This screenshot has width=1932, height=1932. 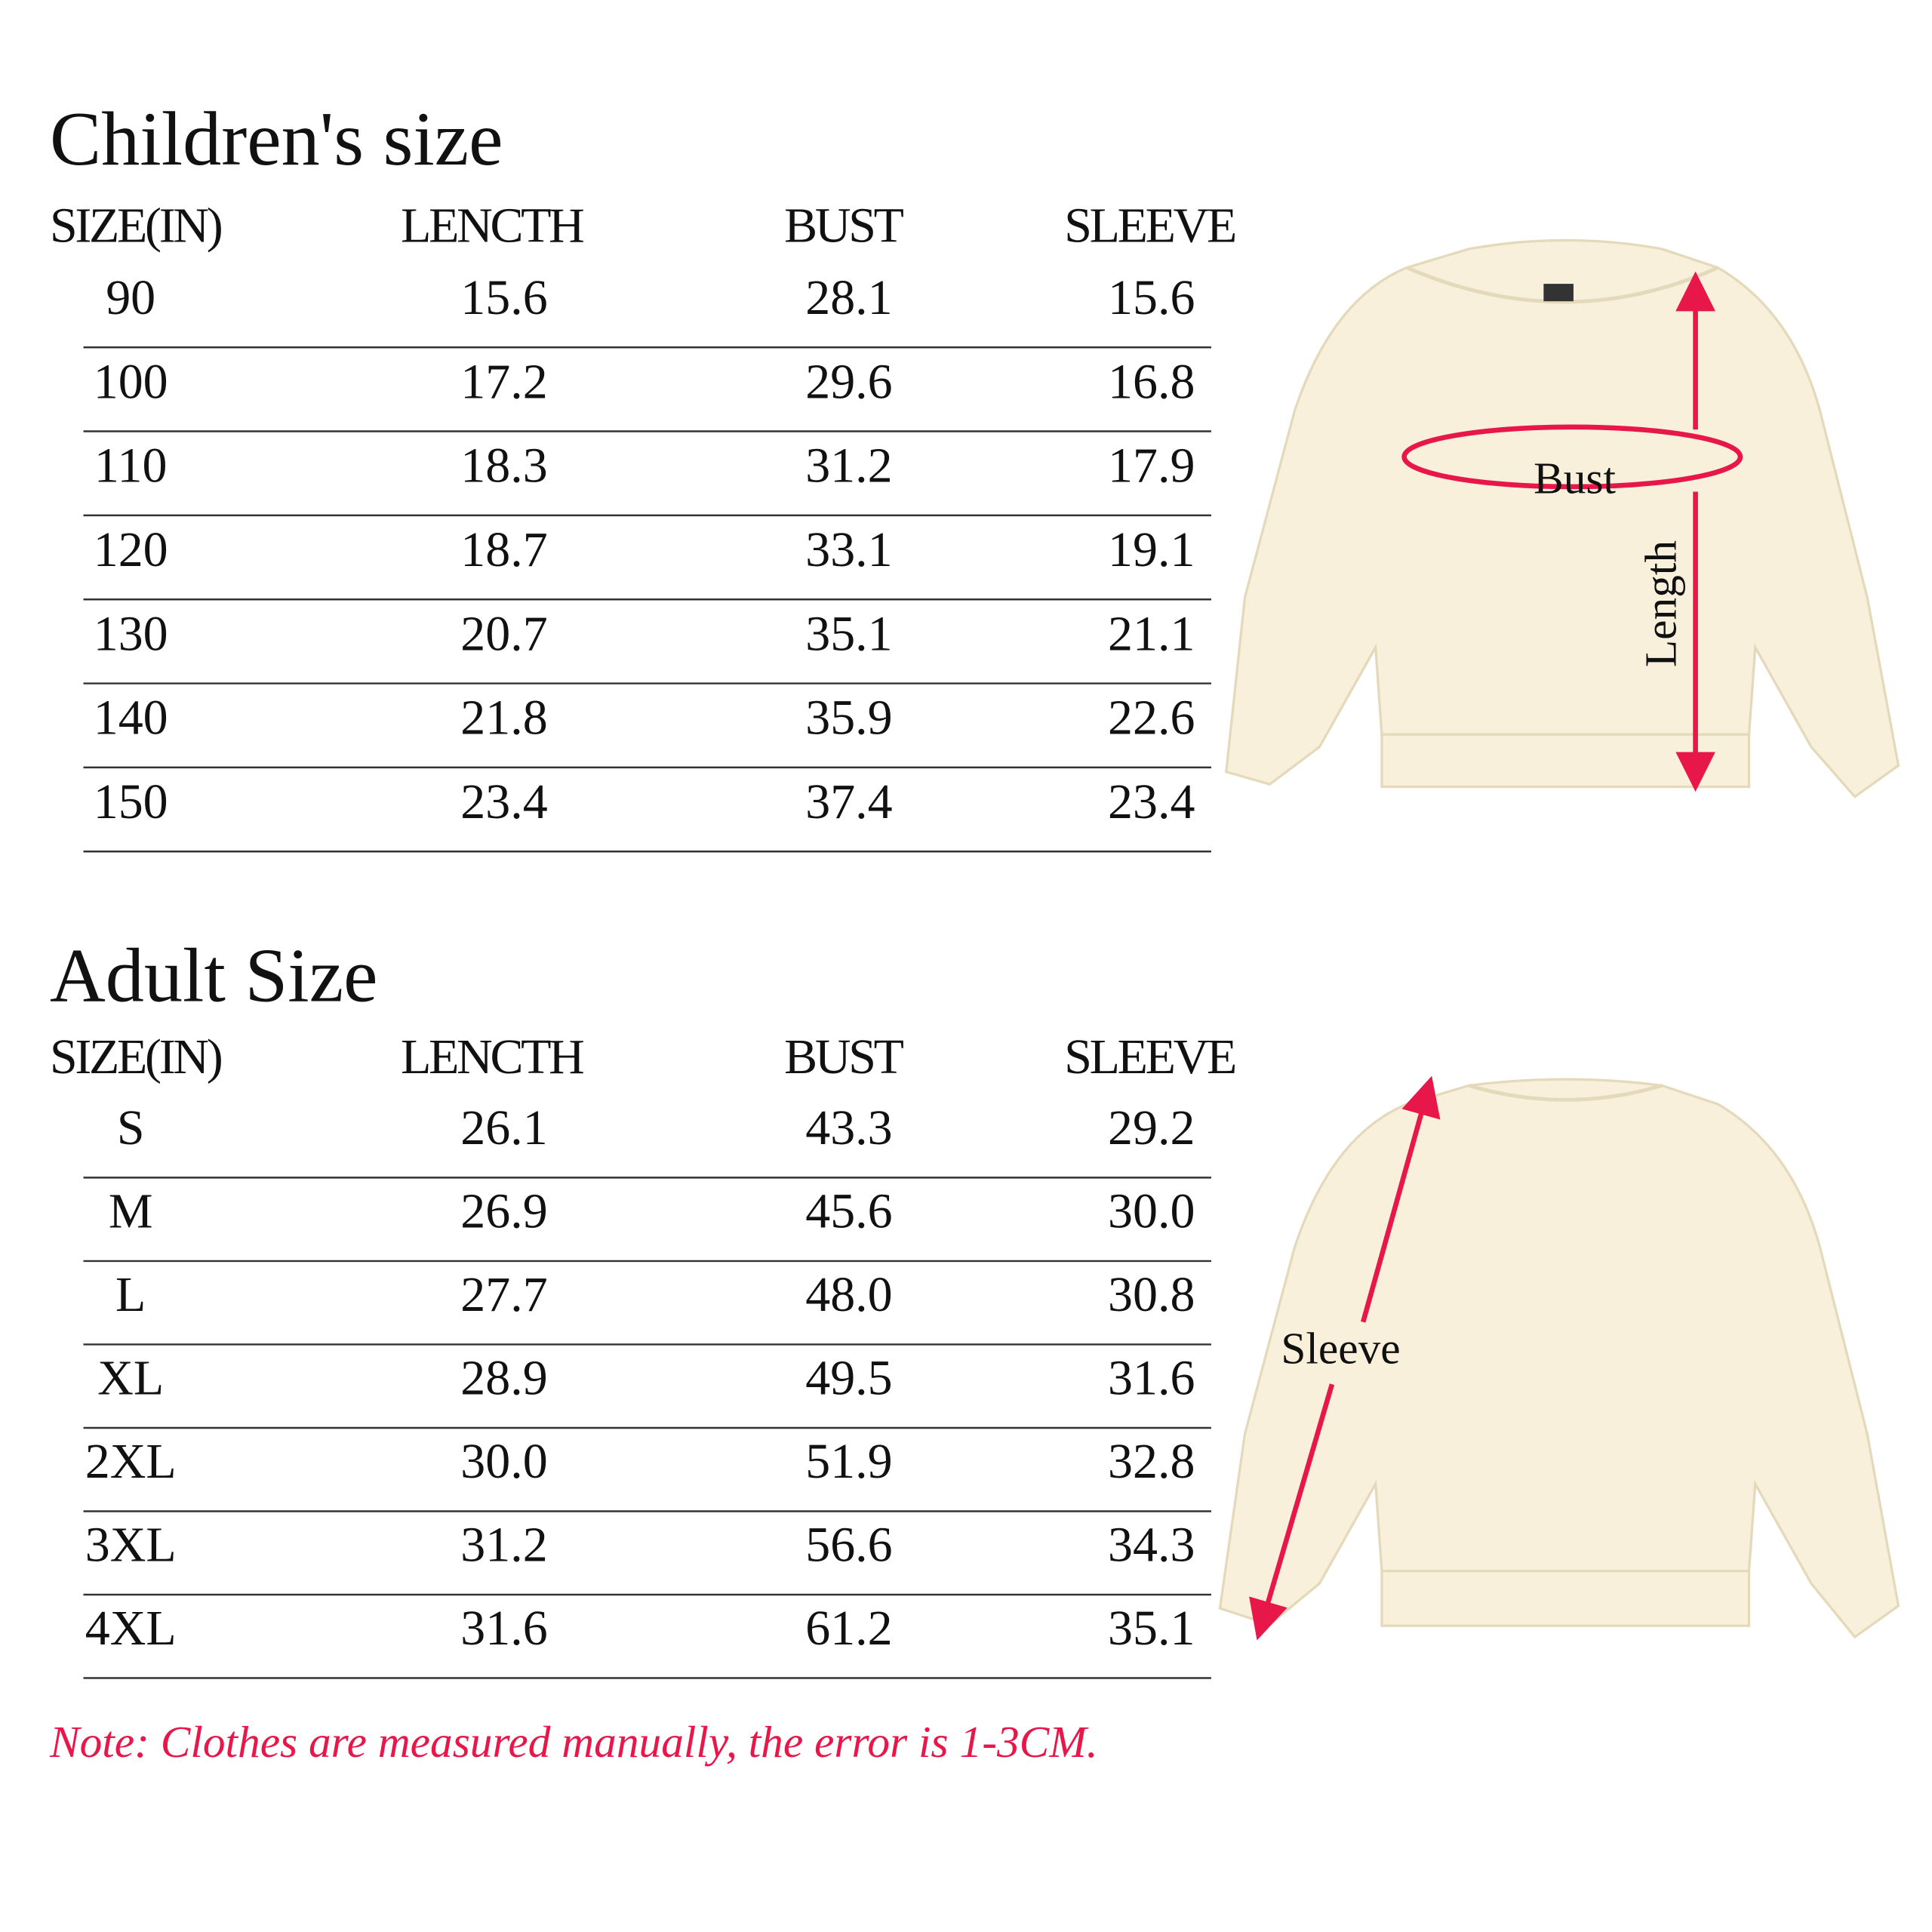 I want to click on table-cell: 34.3, so click(x=1151, y=1545).